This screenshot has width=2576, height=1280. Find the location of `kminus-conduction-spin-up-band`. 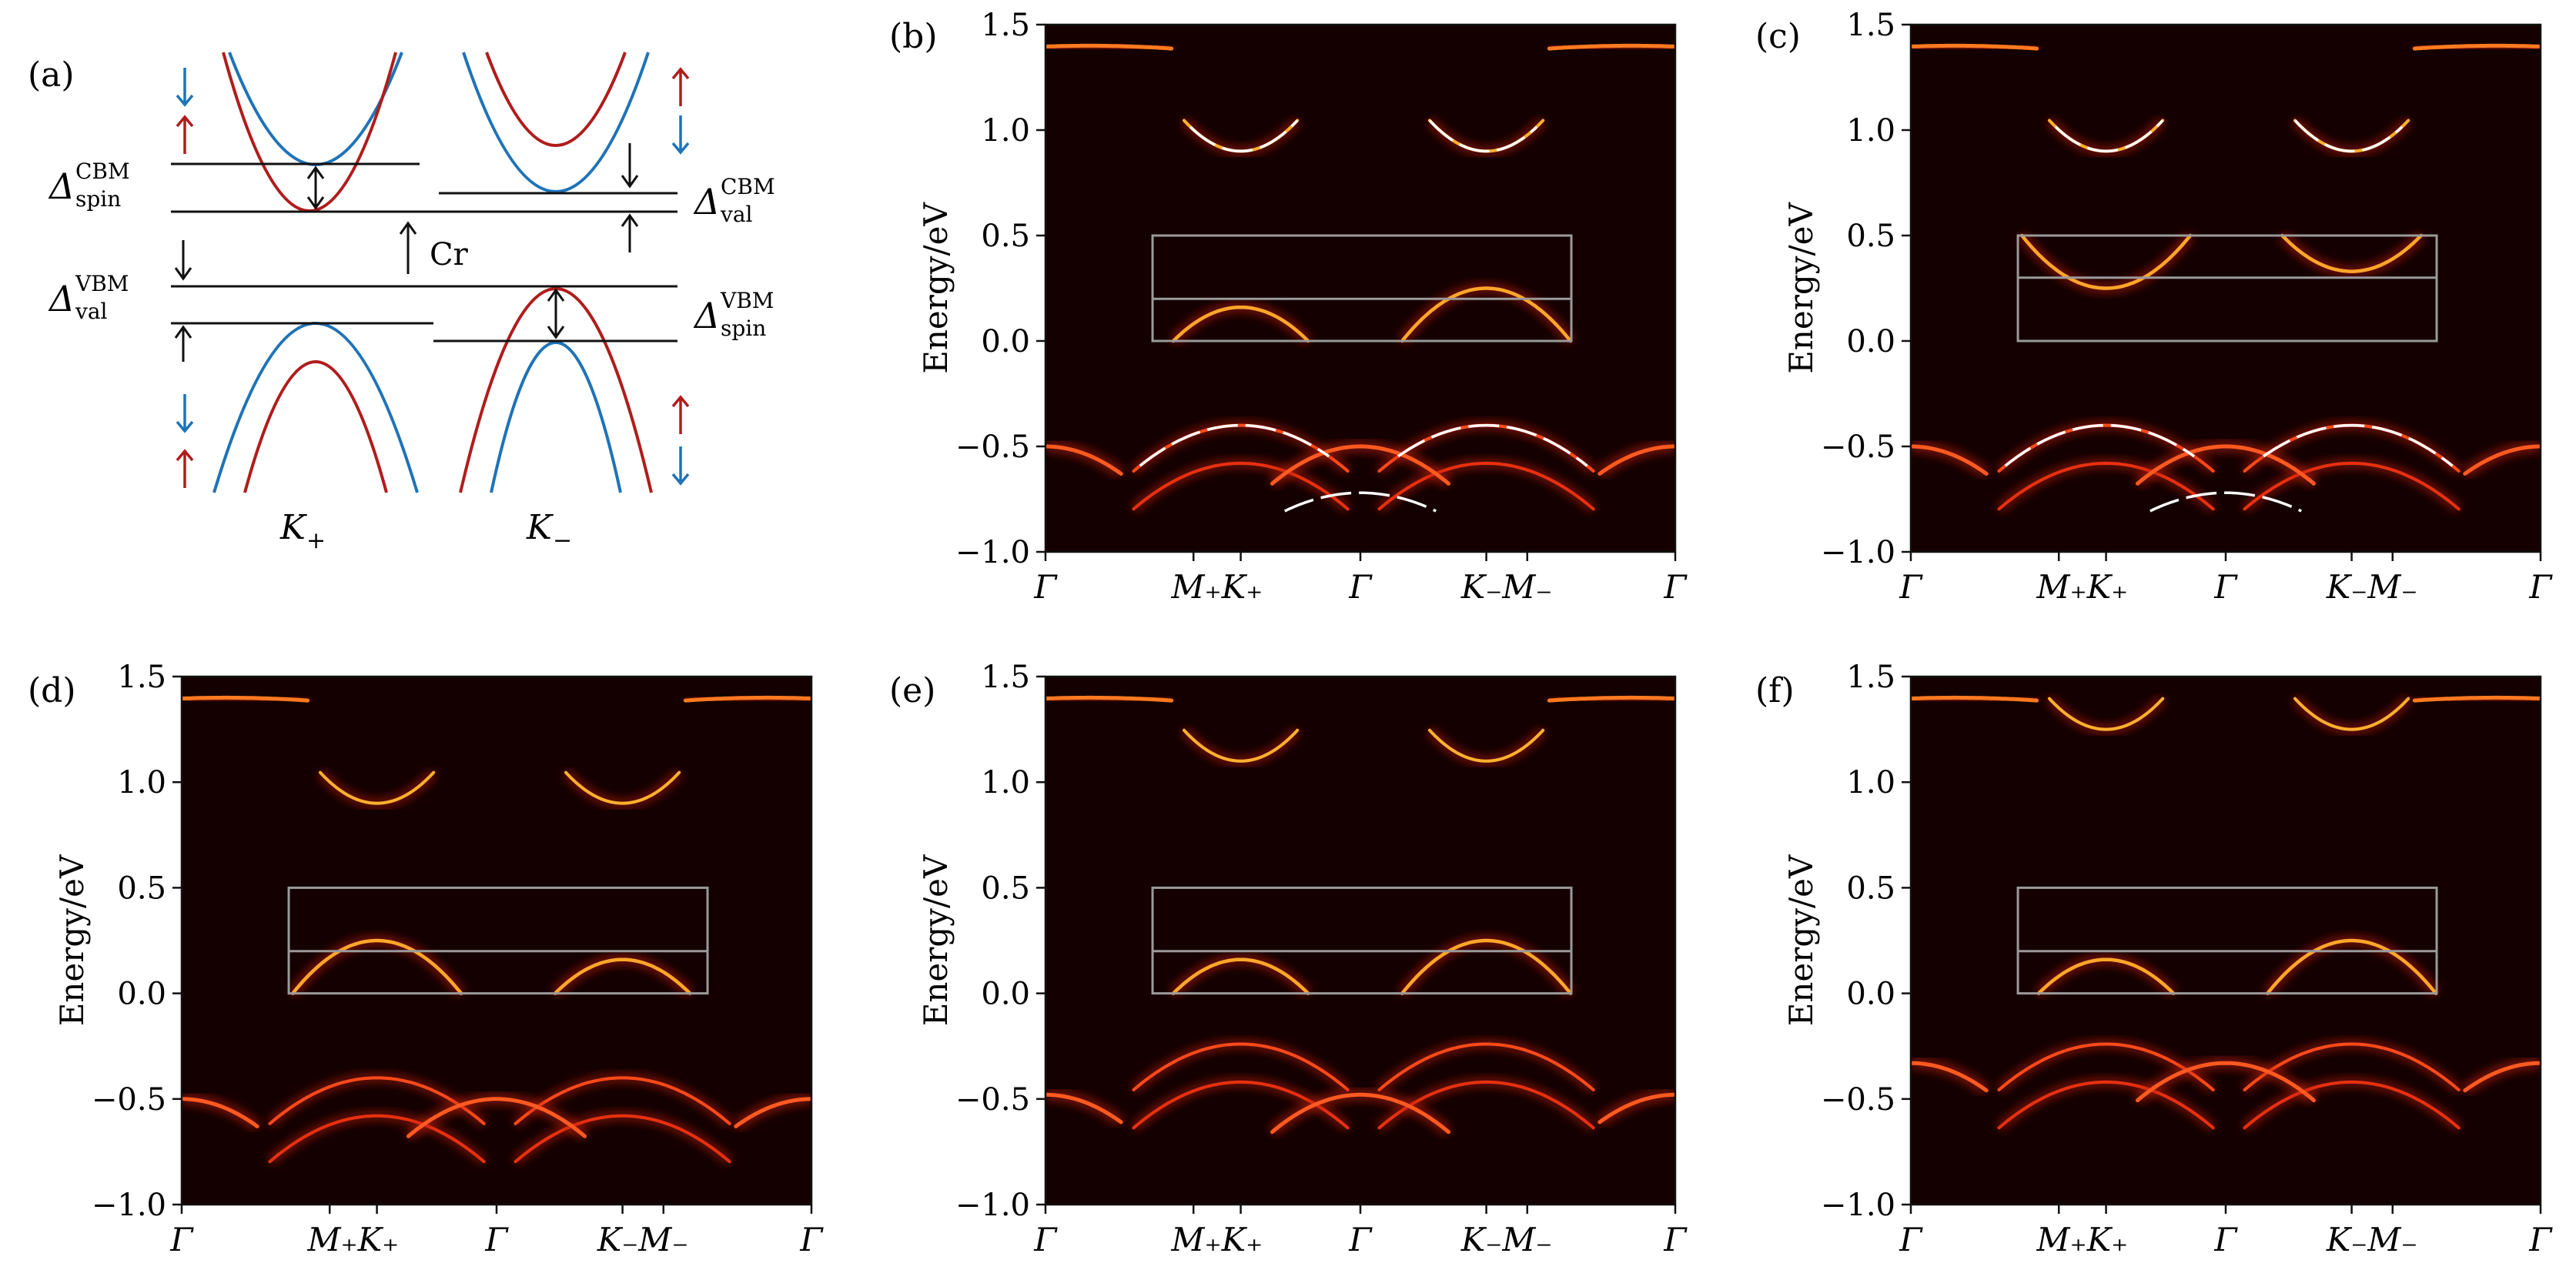

kminus-conduction-spin-up-band is located at coordinates (556, 100).